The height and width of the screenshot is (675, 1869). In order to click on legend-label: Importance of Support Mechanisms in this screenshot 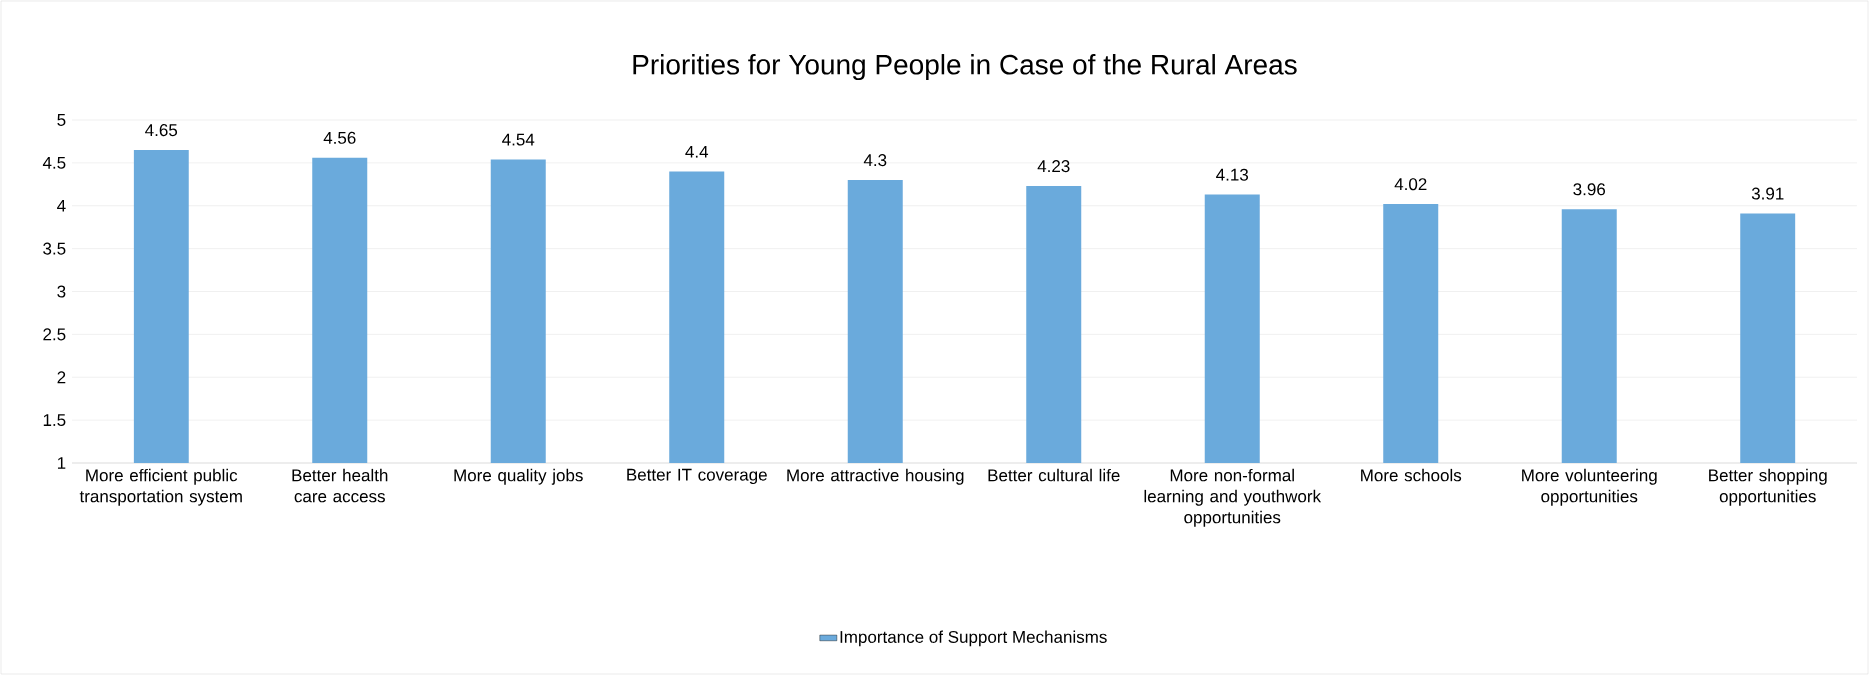, I will do `click(973, 638)`.